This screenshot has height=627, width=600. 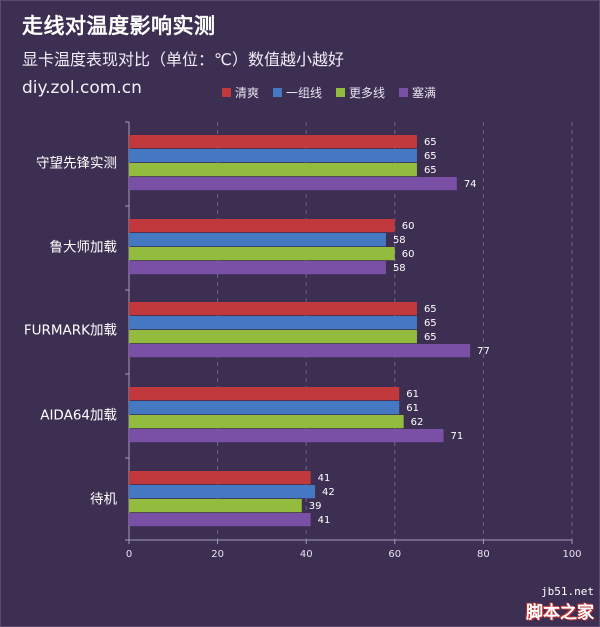 I want to click on x-tick-label: 80, so click(x=483, y=554).